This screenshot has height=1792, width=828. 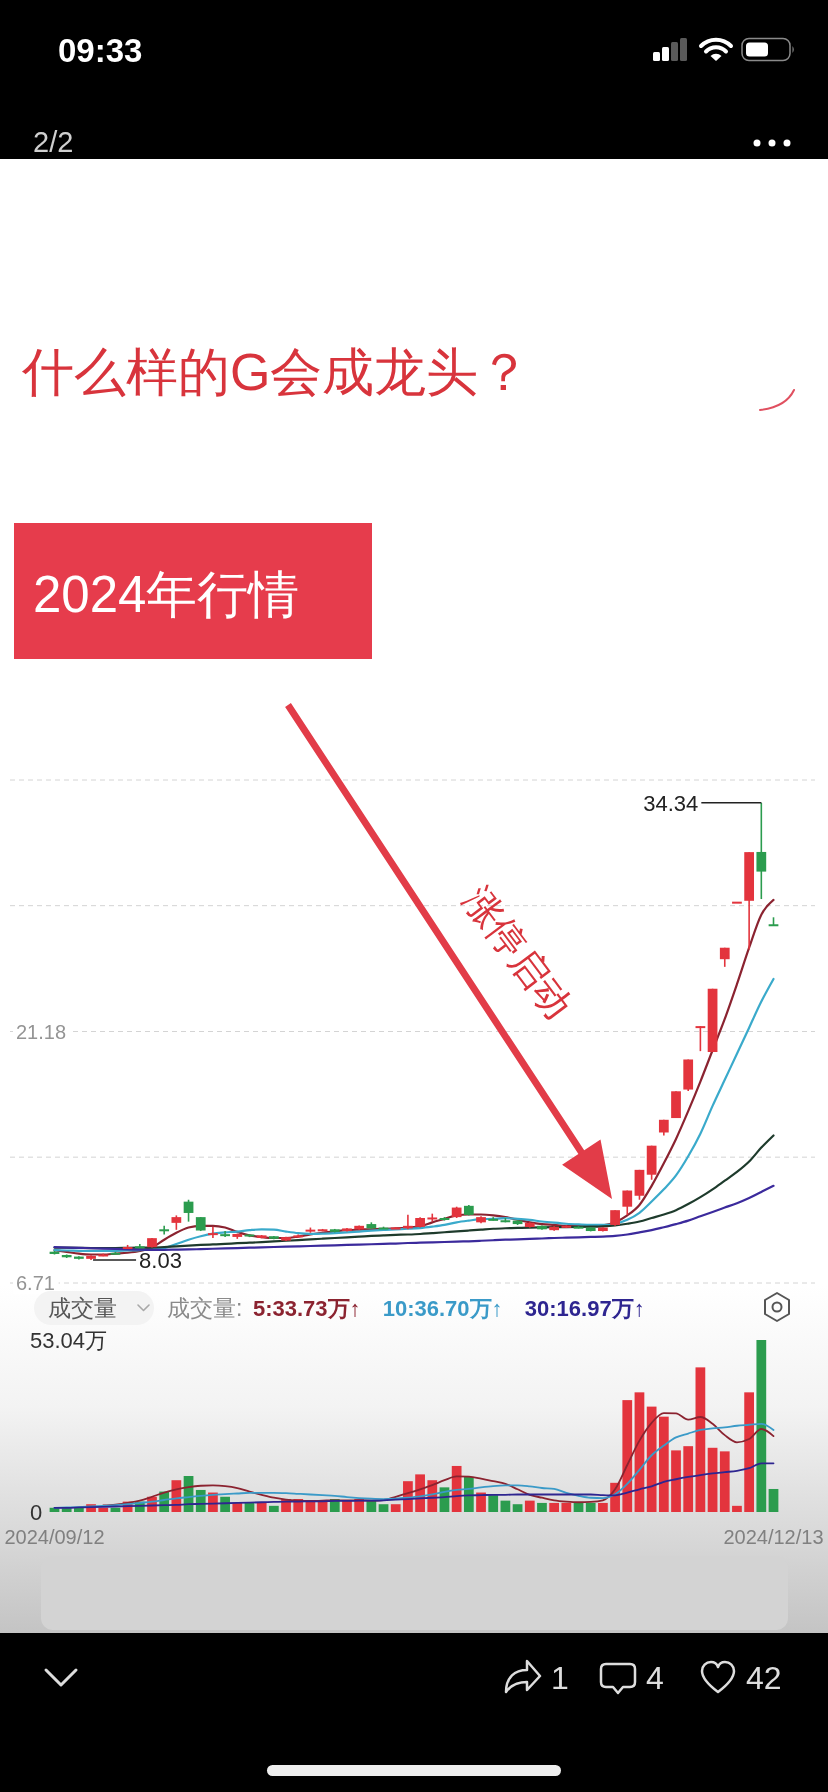 What do you see at coordinates (166, 594) in the screenshot?
I see `chart-subtitle: 2024年行情` at bounding box center [166, 594].